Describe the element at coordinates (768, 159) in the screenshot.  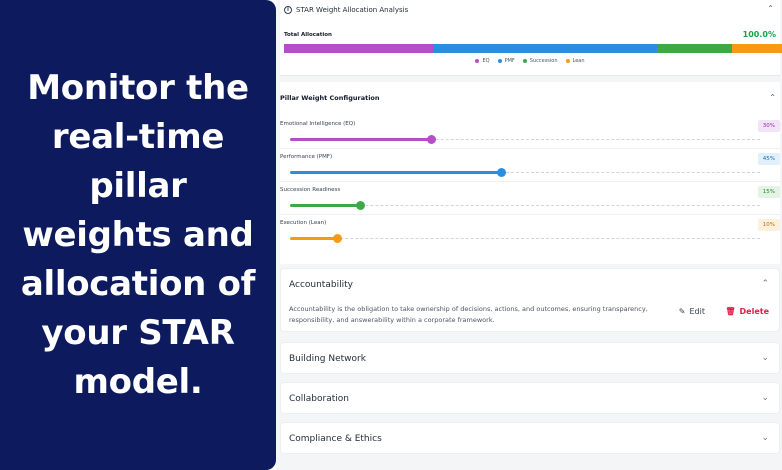
I see `pillar-weight-badge: 45%` at that location.